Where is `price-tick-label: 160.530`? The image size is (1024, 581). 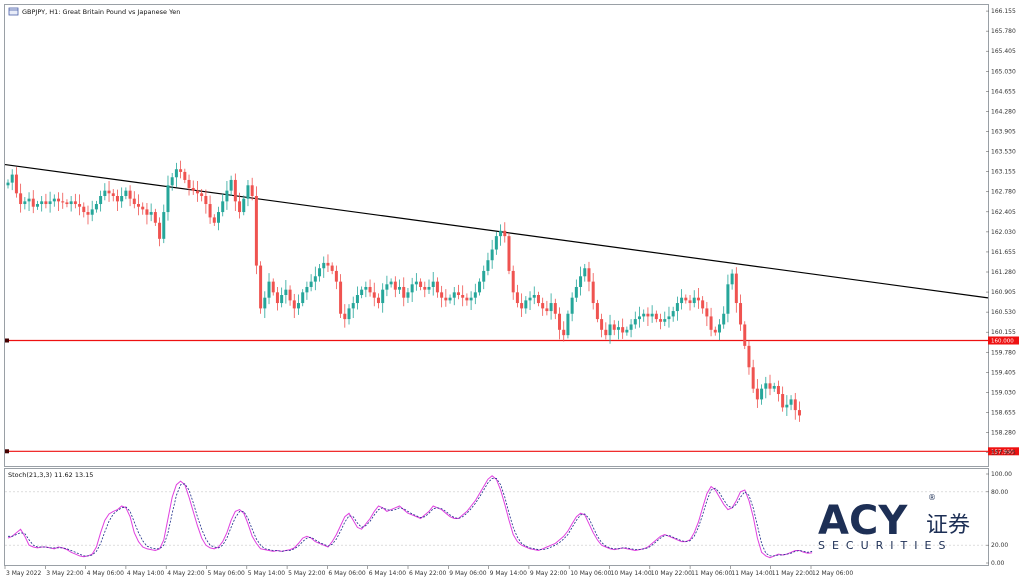
price-tick-label: 160.530 is located at coordinates (1003, 312).